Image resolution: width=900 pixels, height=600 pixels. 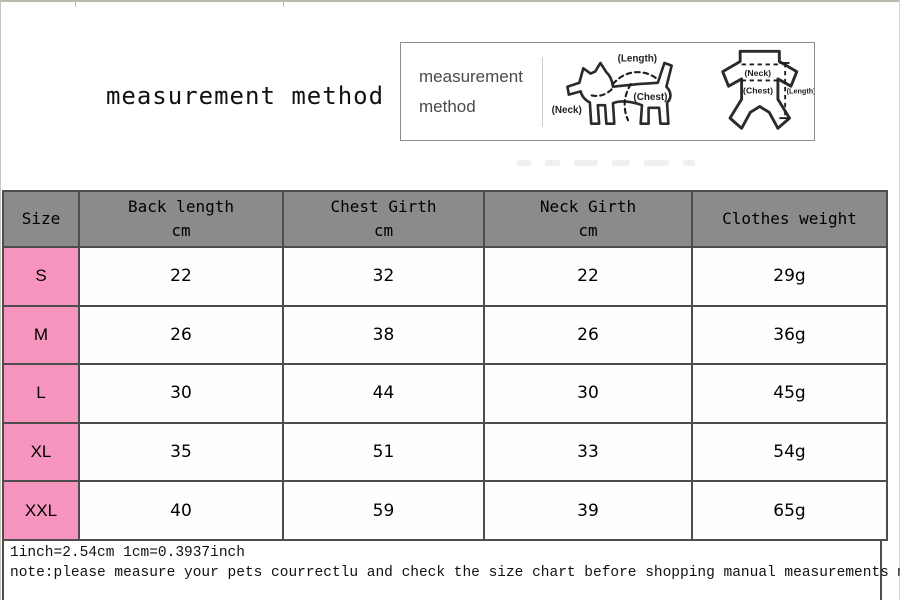 What do you see at coordinates (542, 91) in the screenshot?
I see `box-divider` at bounding box center [542, 91].